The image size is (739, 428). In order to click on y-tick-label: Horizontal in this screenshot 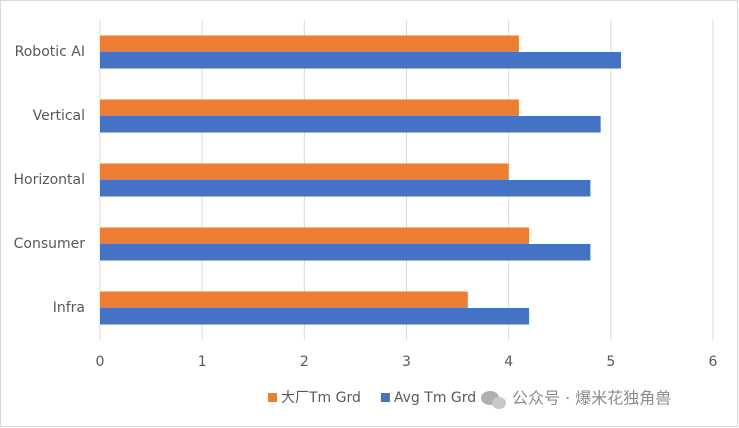, I will do `click(49, 180)`.